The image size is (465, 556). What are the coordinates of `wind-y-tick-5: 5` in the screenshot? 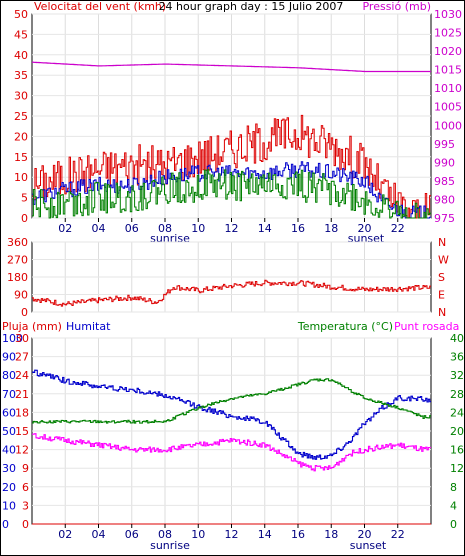 It's located at (24, 198).